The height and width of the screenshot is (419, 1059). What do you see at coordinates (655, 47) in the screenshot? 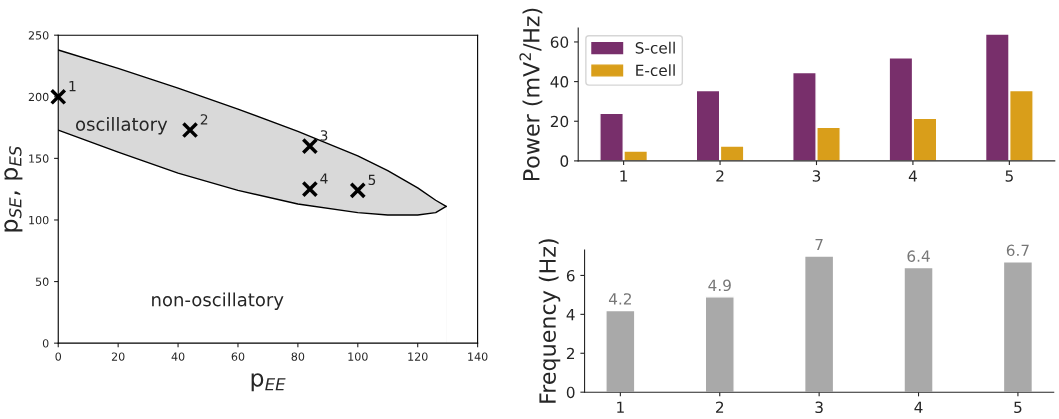
I see `legend-label: S-cell` at bounding box center [655, 47].